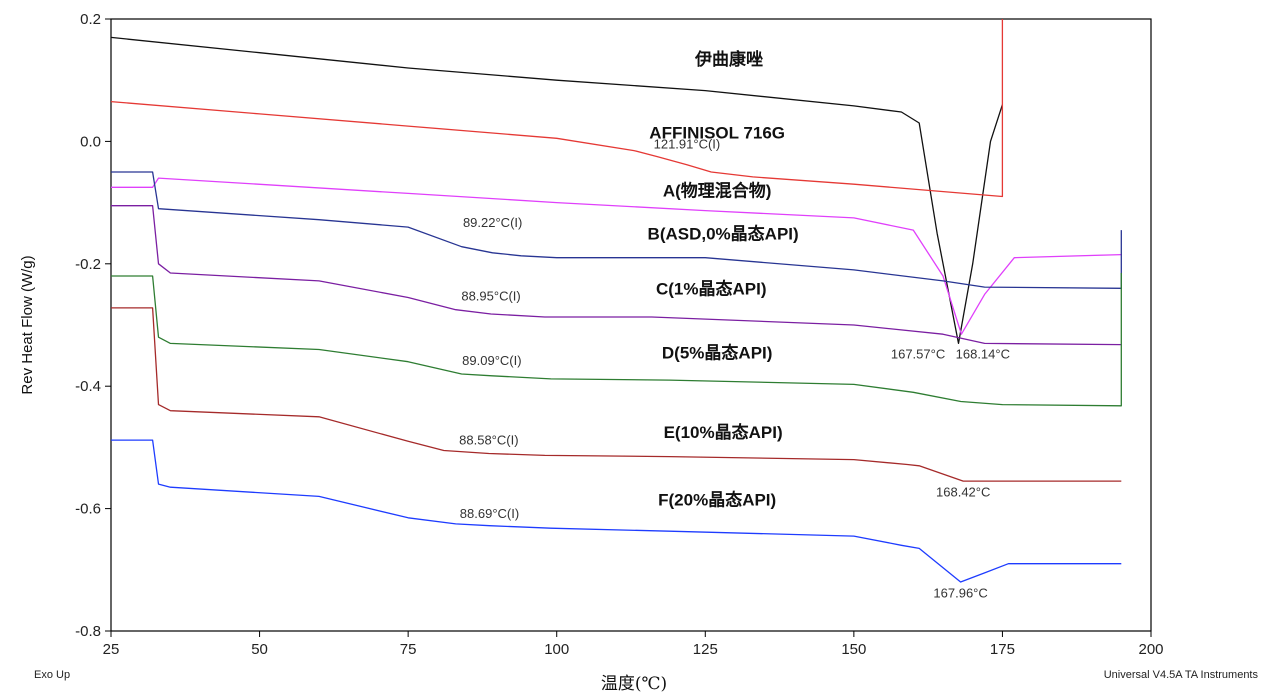  Describe the element at coordinates (634, 684) in the screenshot. I see `x-axis-label: 温度(℃)` at that location.